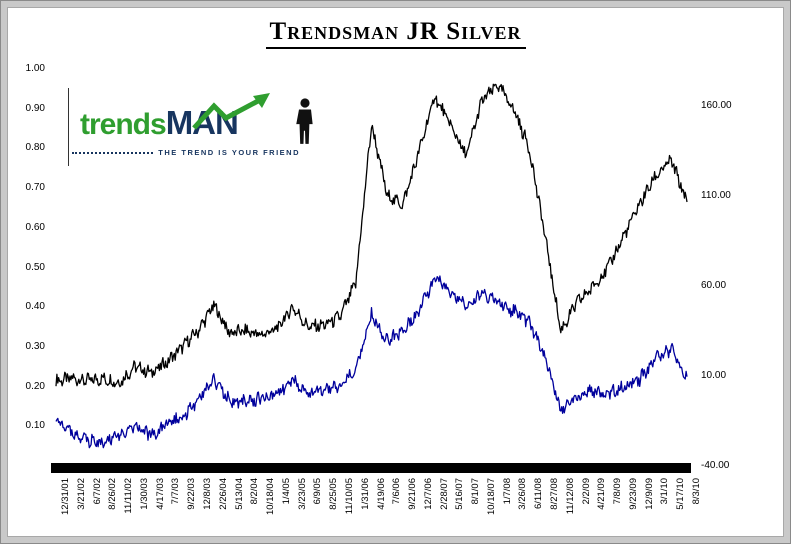 This screenshot has width=791, height=544. I want to click on y-axis-label-left: 0.30, so click(35, 346).